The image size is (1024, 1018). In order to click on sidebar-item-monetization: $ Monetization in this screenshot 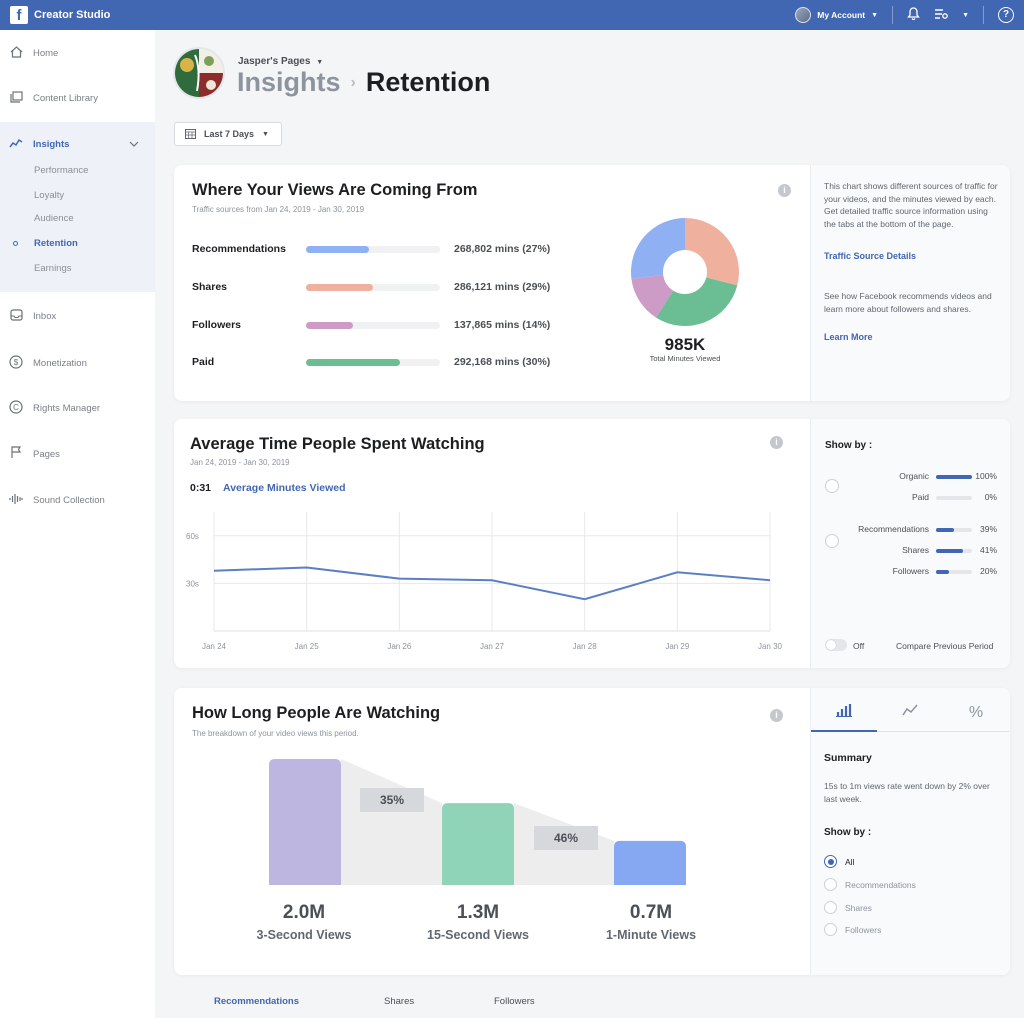, I will do `click(77, 363)`.